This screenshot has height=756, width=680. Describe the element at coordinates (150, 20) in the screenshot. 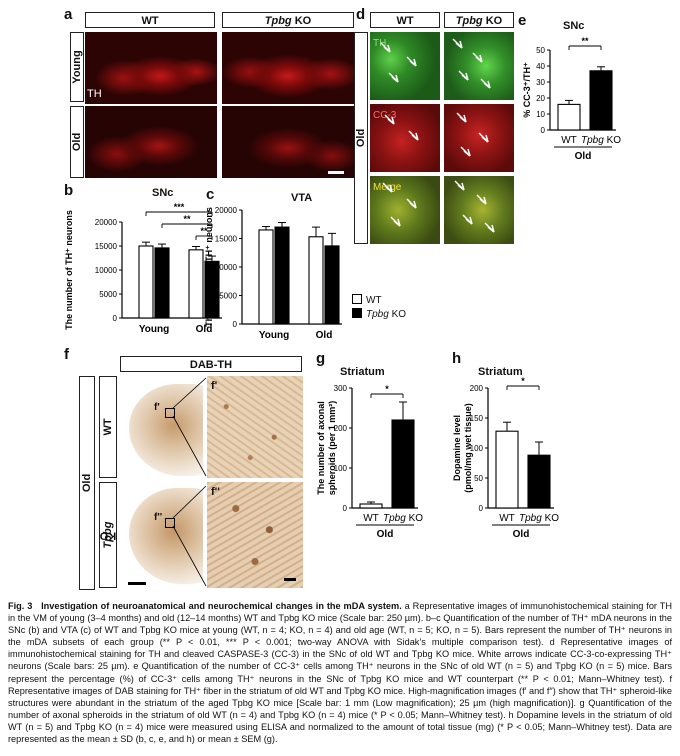

I see `panel-a-header-wt: WT` at that location.